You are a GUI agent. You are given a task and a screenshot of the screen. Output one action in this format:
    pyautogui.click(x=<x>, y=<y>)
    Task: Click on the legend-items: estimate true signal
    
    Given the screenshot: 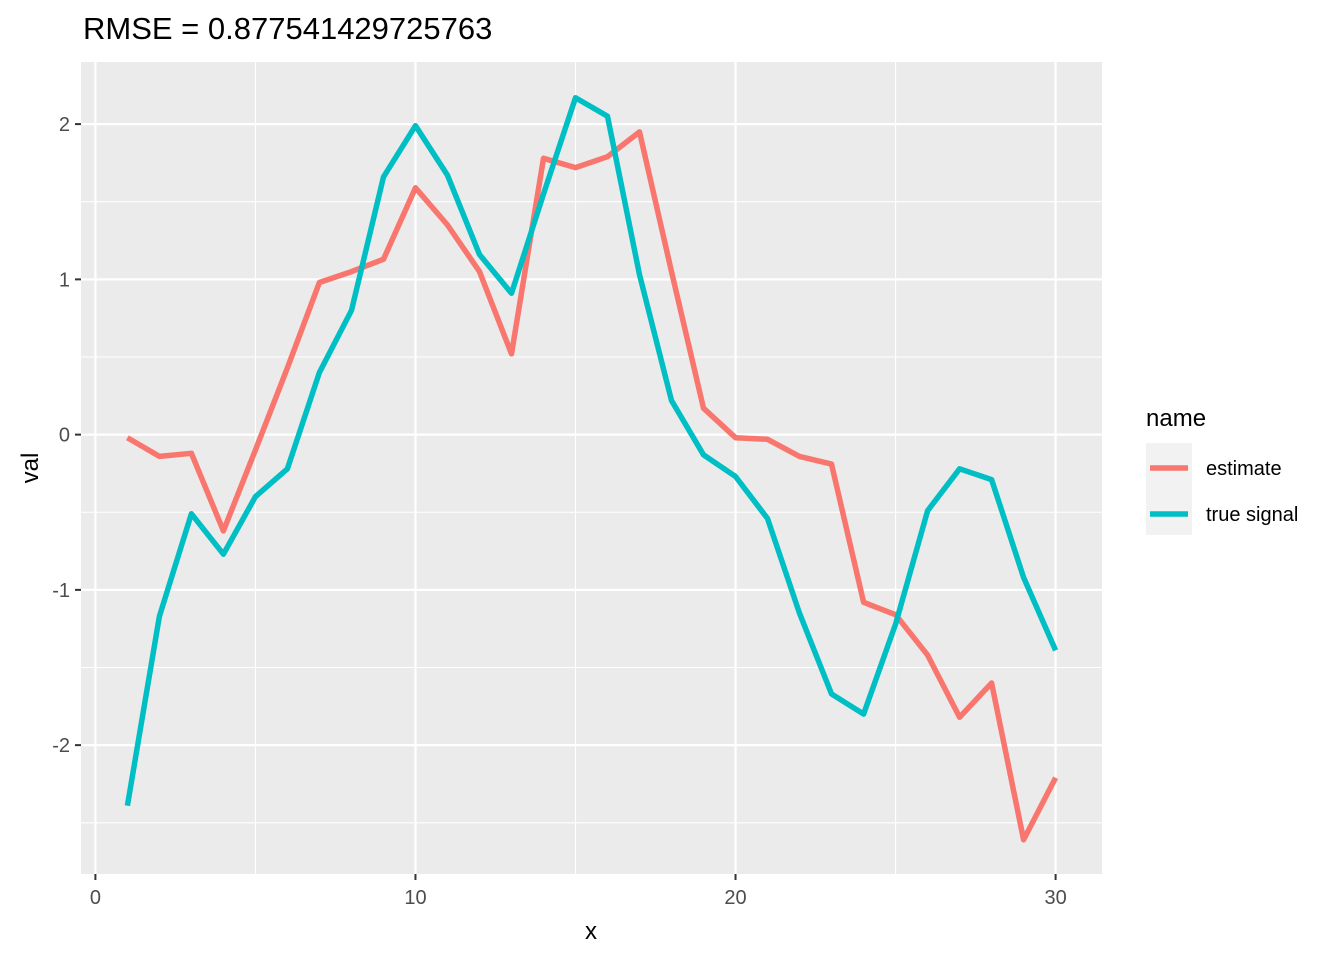 What is the action you would take?
    pyautogui.click(x=1224, y=492)
    